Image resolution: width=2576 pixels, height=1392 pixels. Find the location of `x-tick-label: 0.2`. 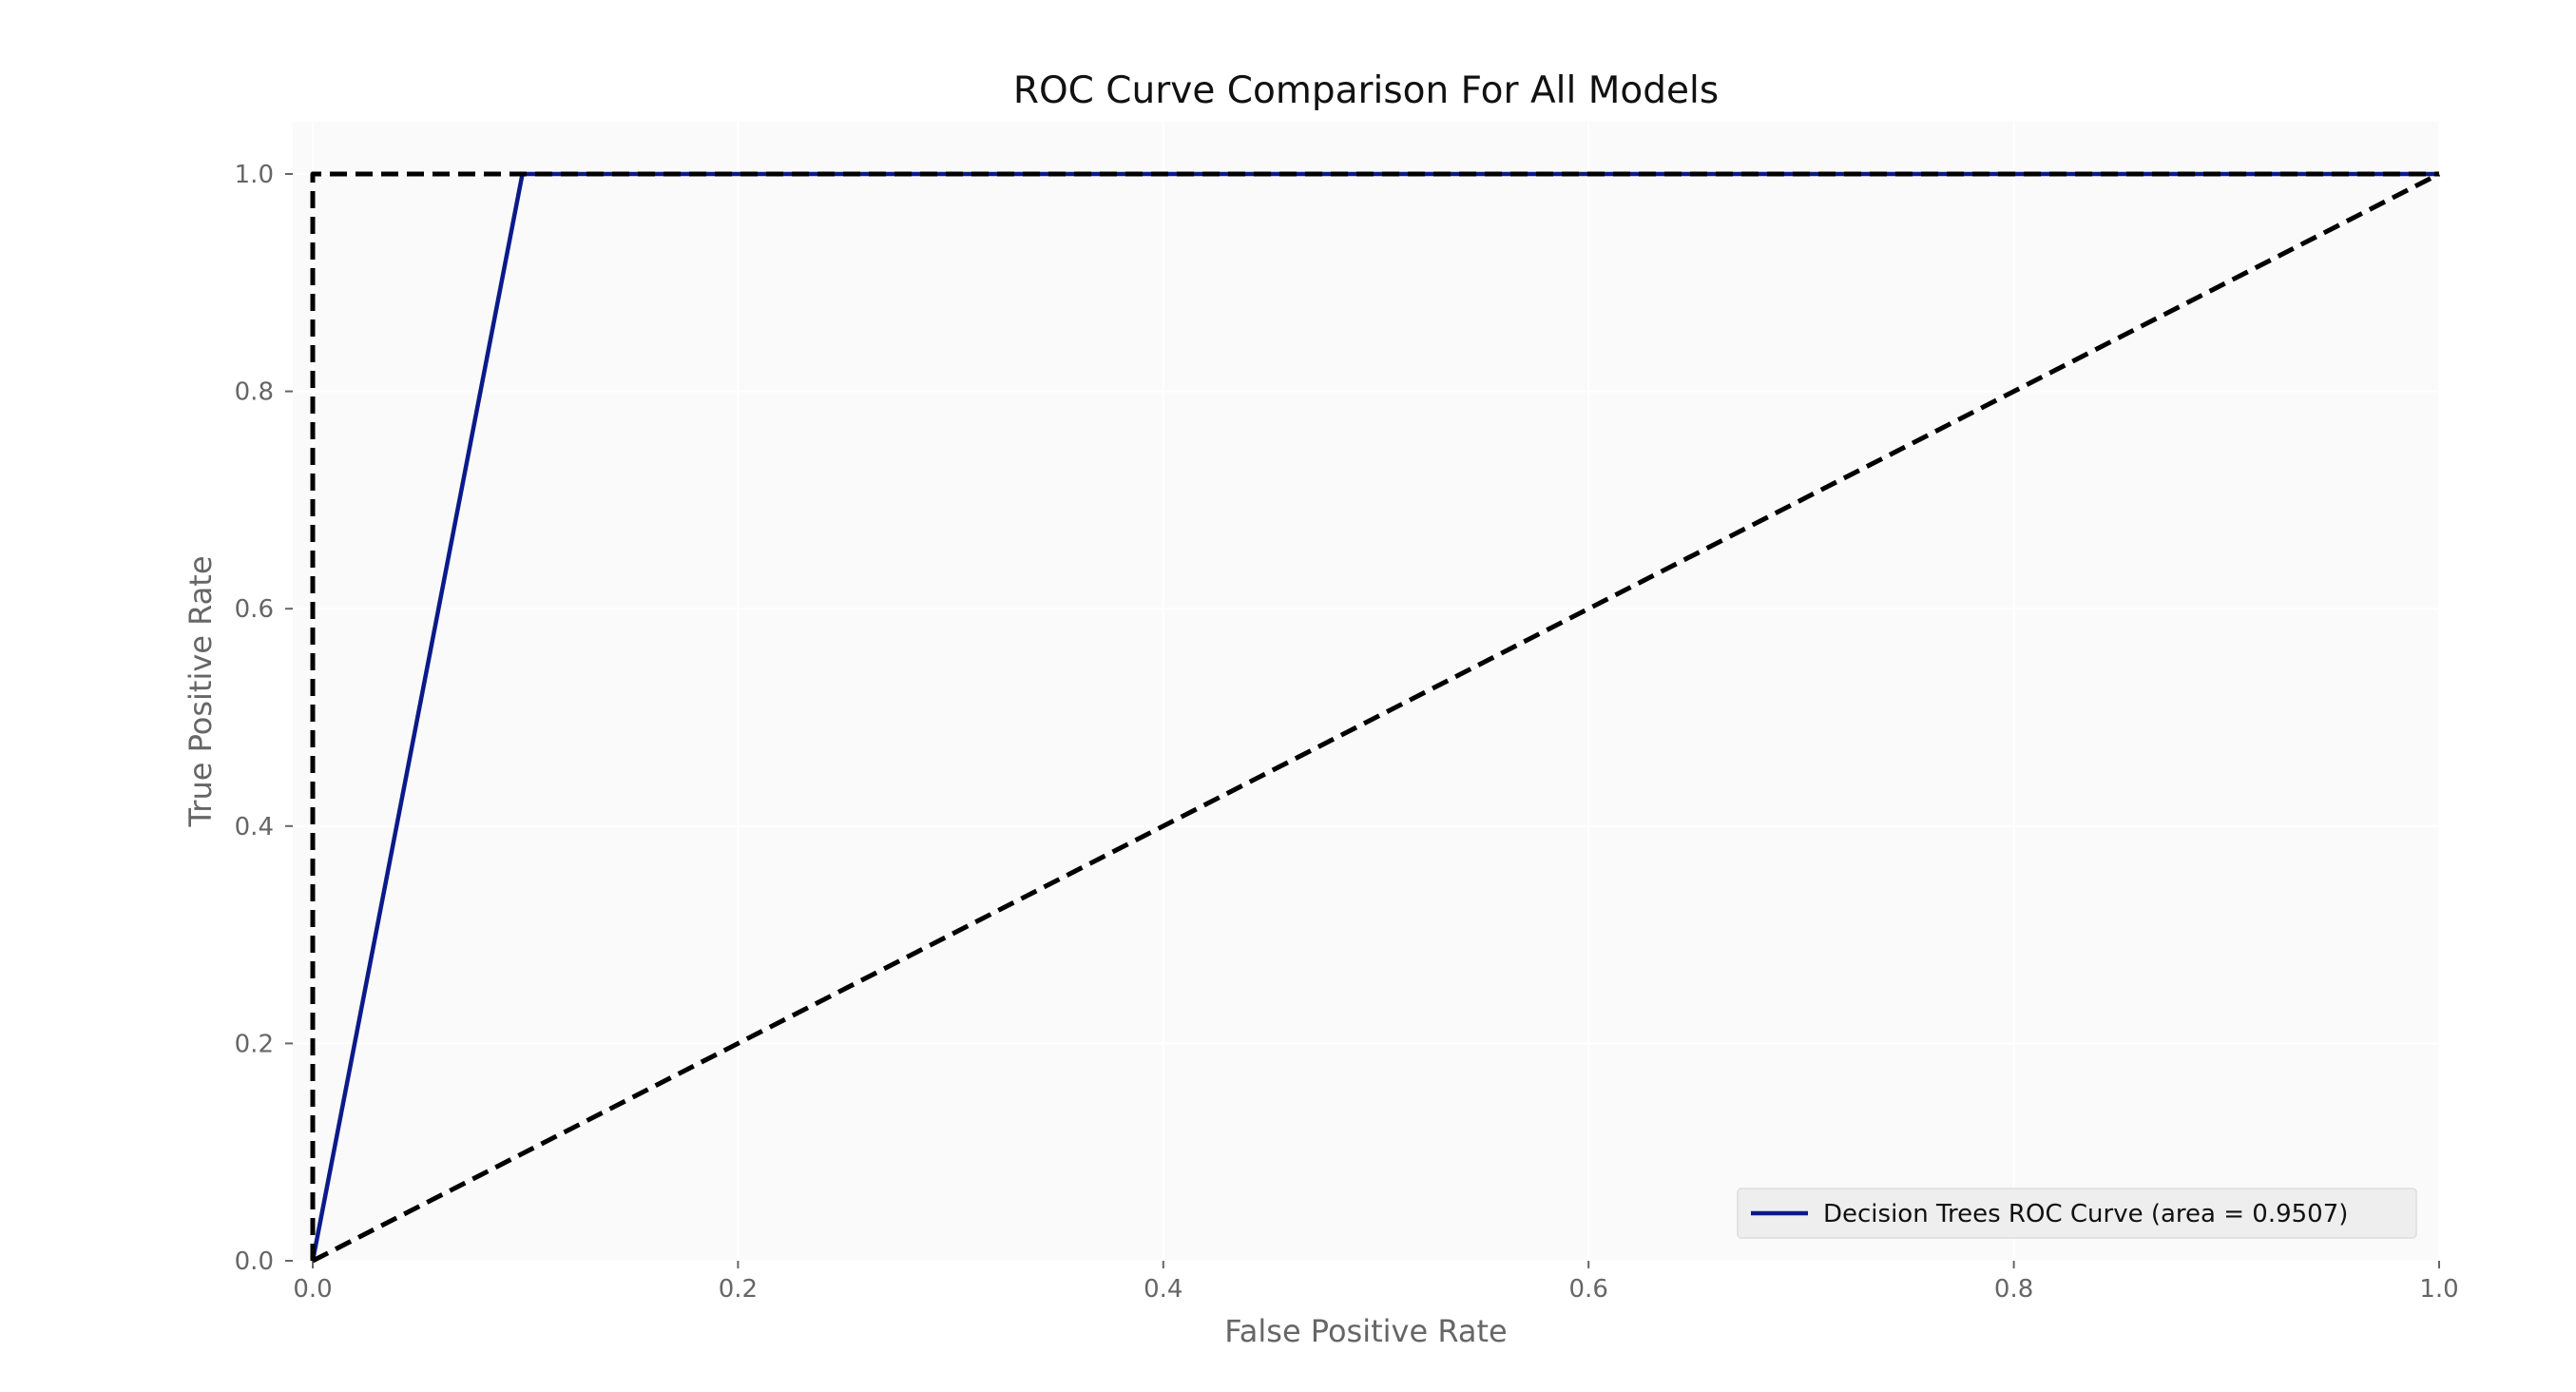

x-tick-label: 0.2 is located at coordinates (738, 1289).